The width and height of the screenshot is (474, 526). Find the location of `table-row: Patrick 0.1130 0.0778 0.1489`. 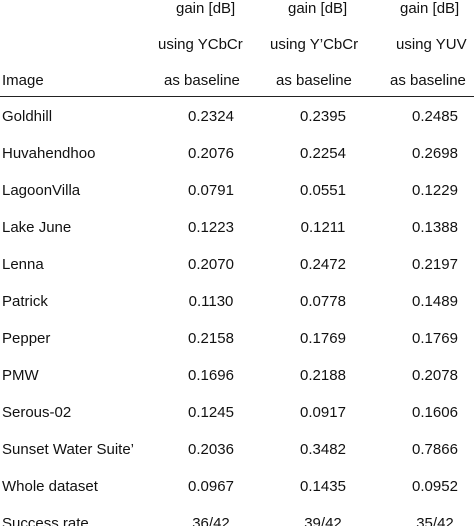

table-row: Patrick 0.1130 0.0778 0.1489 is located at coordinates (237, 301).